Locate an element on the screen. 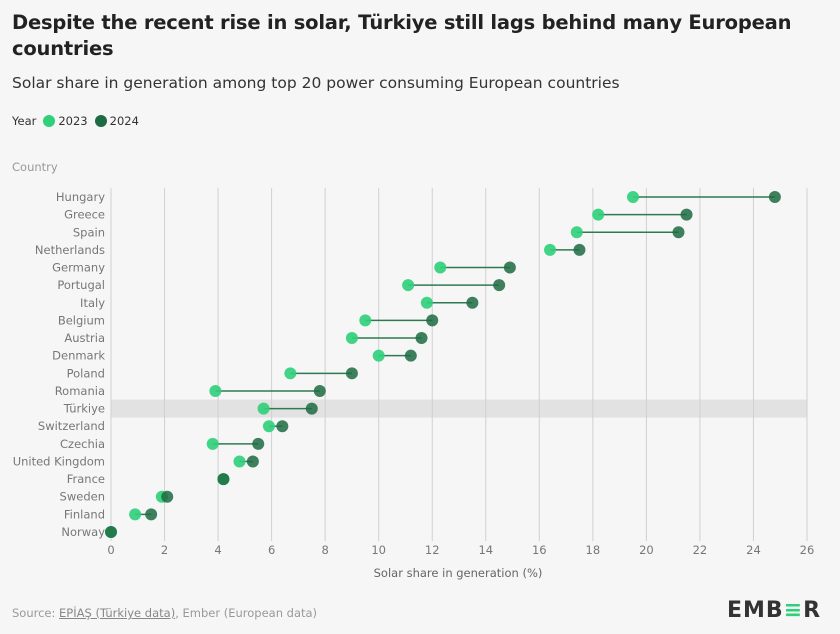 This screenshot has height=634, width=840. country-label: France is located at coordinates (86, 479).